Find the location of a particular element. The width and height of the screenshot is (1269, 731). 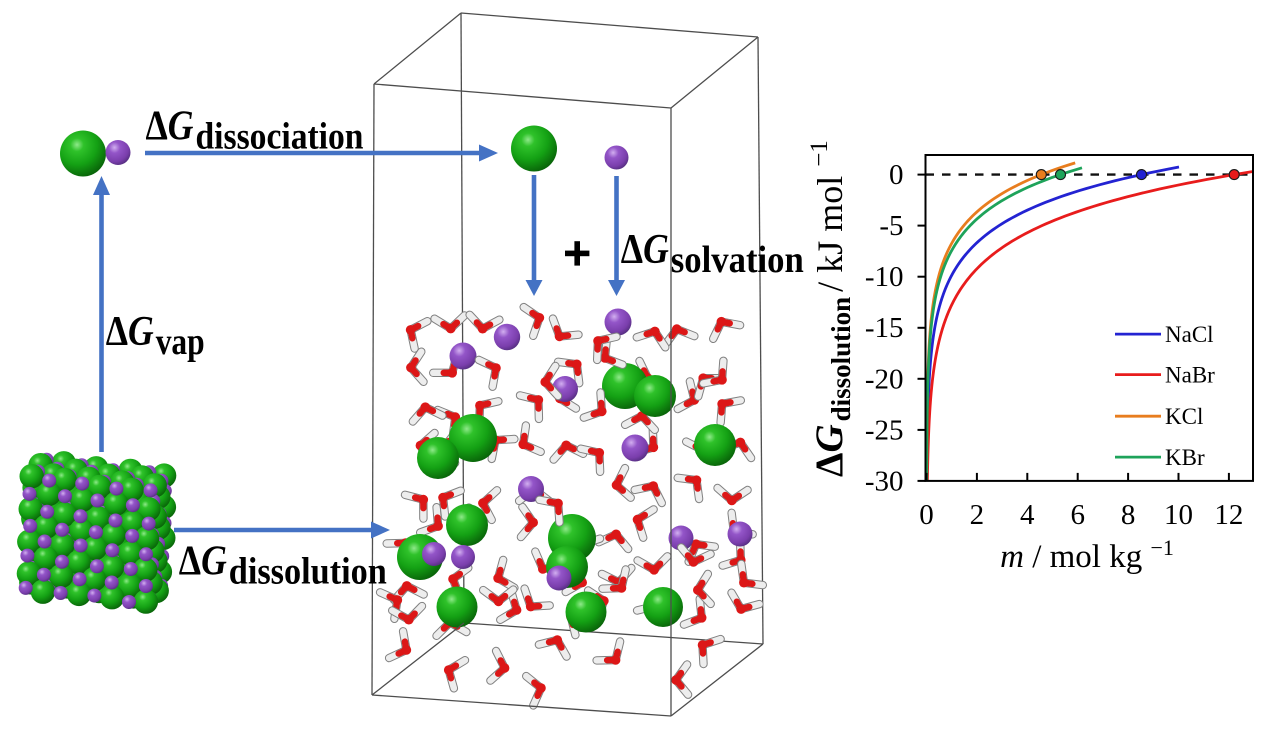

svg-text: -20 is located at coordinates (884, 379).